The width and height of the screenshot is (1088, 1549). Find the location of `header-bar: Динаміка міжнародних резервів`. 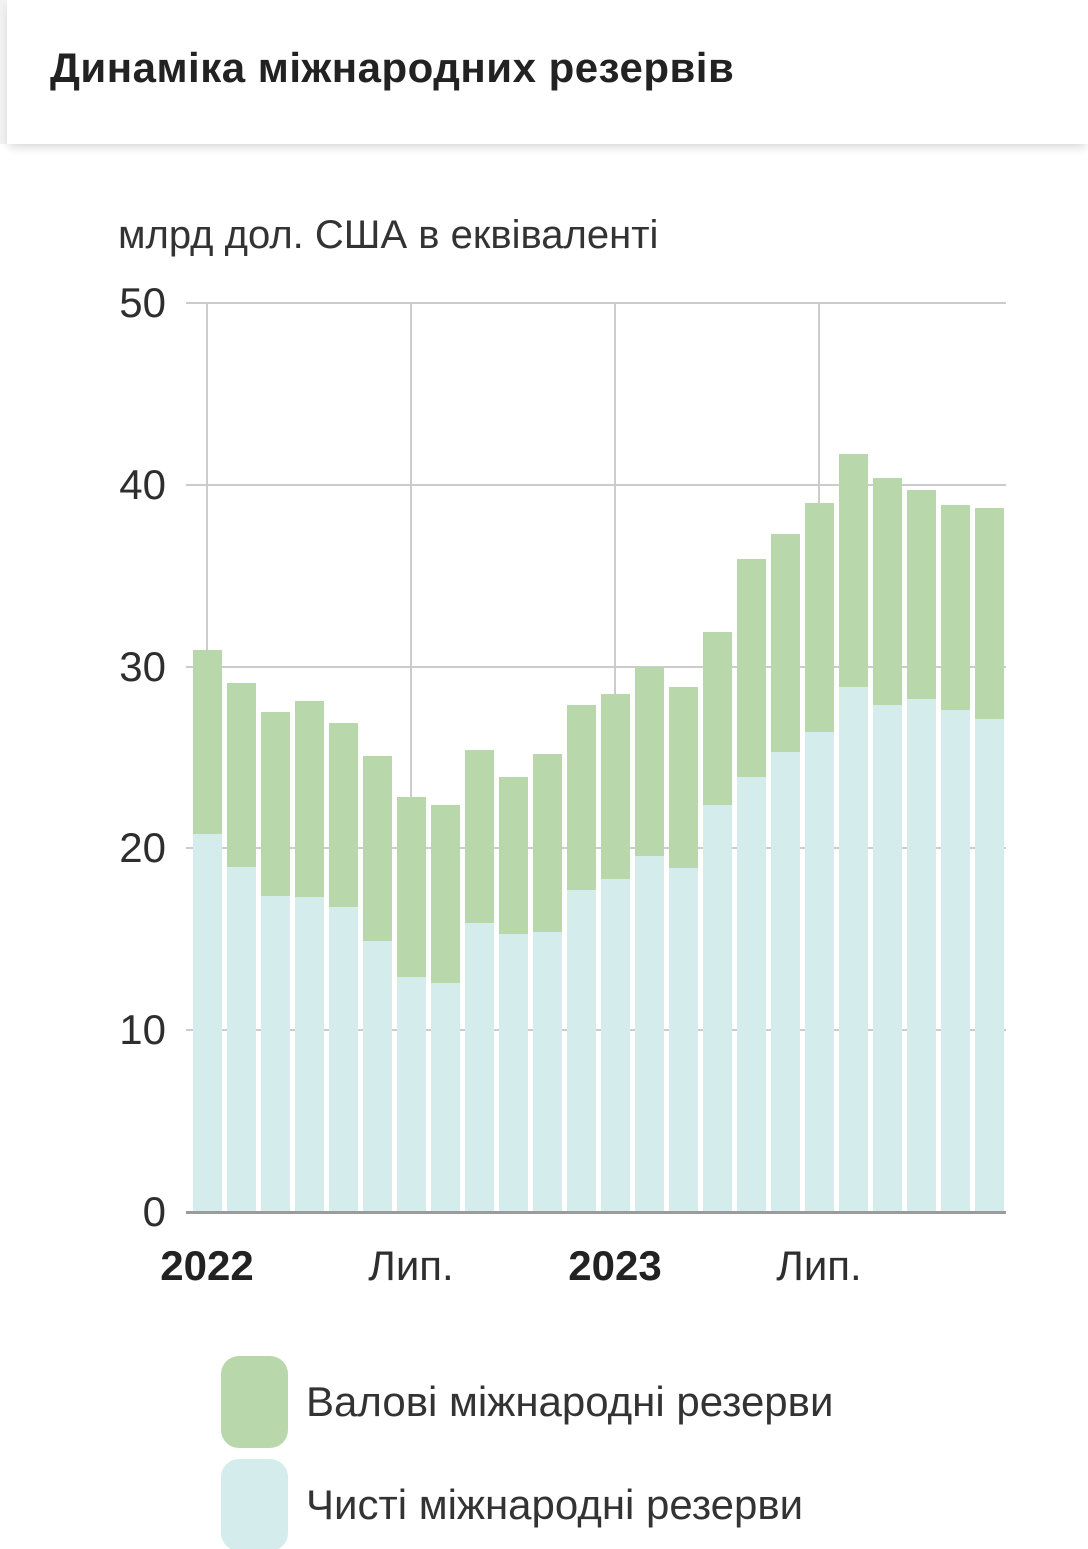

header-bar: Динаміка міжнародних резервів is located at coordinates (547, 72).